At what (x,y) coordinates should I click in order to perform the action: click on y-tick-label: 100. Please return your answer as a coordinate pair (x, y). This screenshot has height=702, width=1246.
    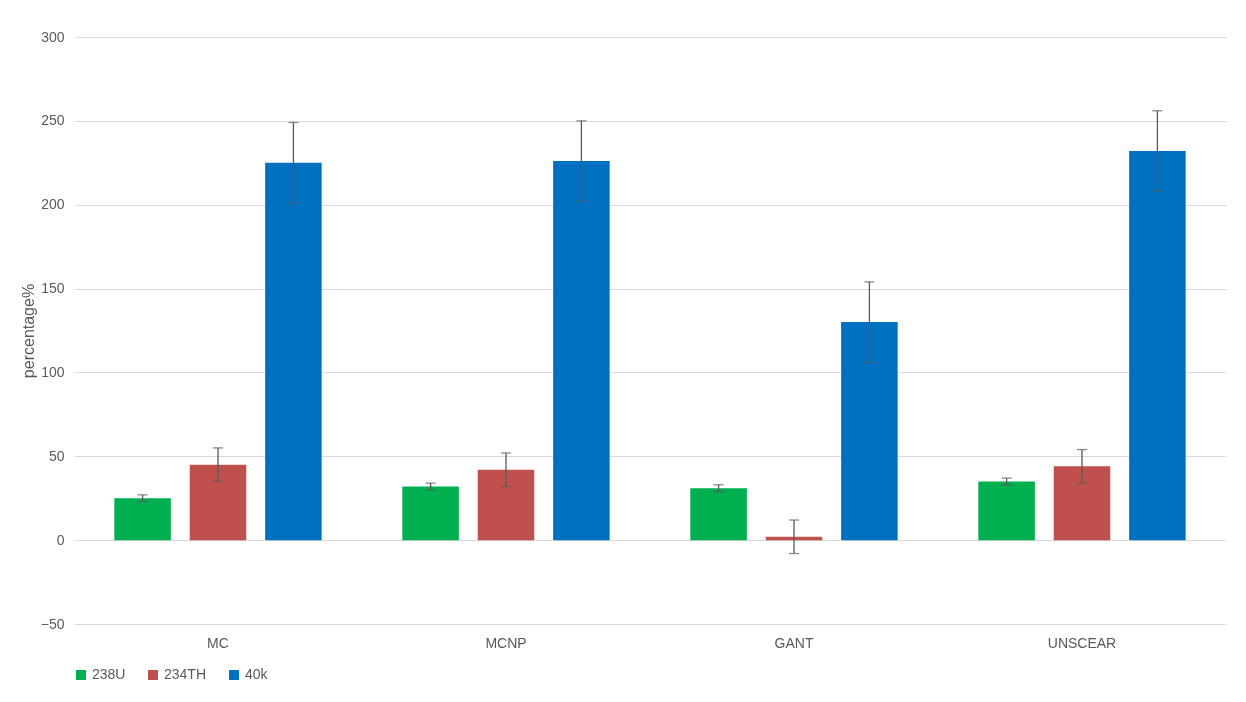
    Looking at the image, I should click on (53, 371).